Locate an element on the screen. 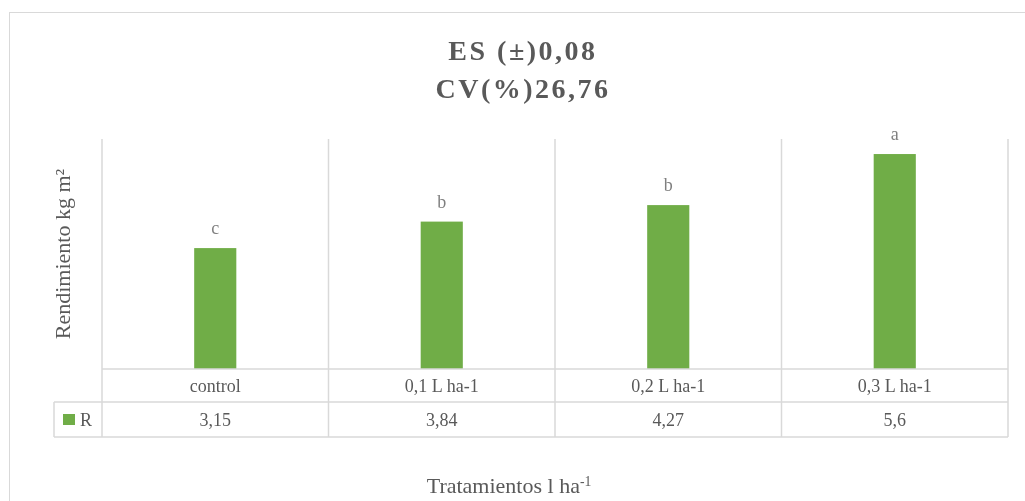 The width and height of the screenshot is (1025, 501). x-tick-label: 0,1 L ha-1 is located at coordinates (441, 386).